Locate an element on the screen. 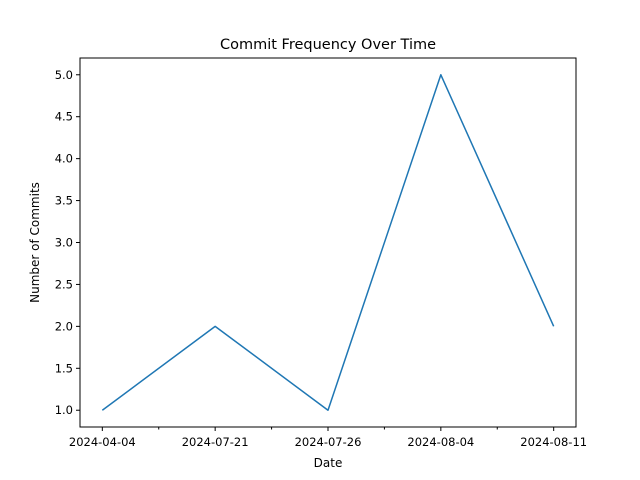 This screenshot has width=640, height=480. x-tick-label: 2024-08-04 is located at coordinates (440, 442).